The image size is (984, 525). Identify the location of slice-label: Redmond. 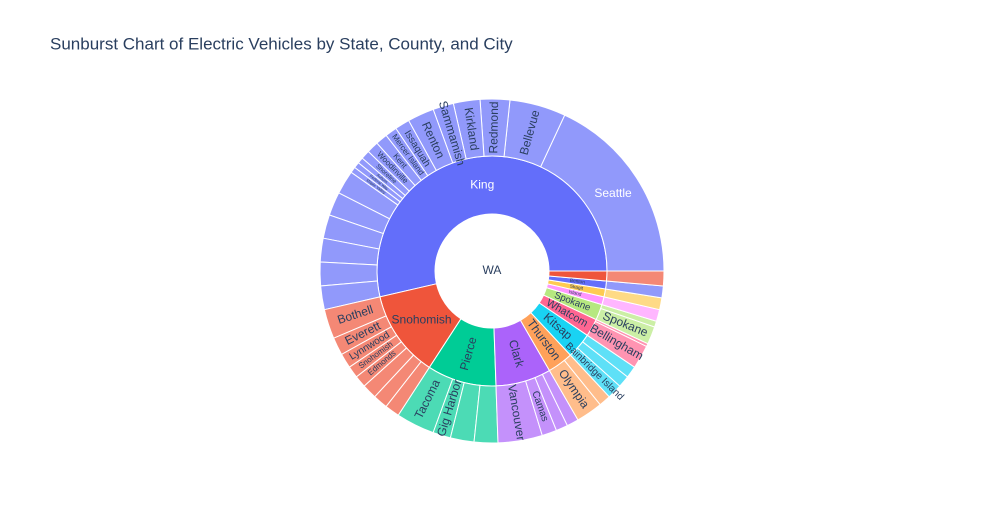
(493, 127).